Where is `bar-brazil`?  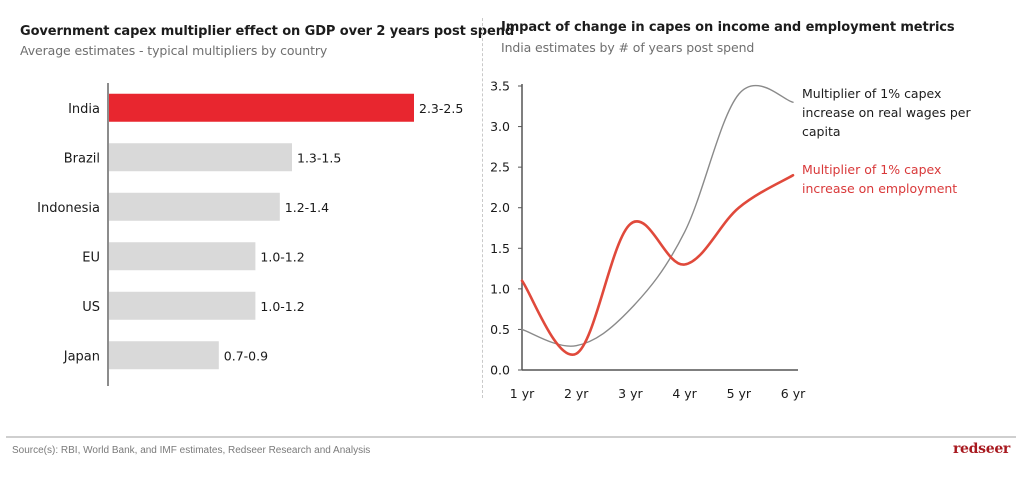 bar-brazil is located at coordinates (200, 157).